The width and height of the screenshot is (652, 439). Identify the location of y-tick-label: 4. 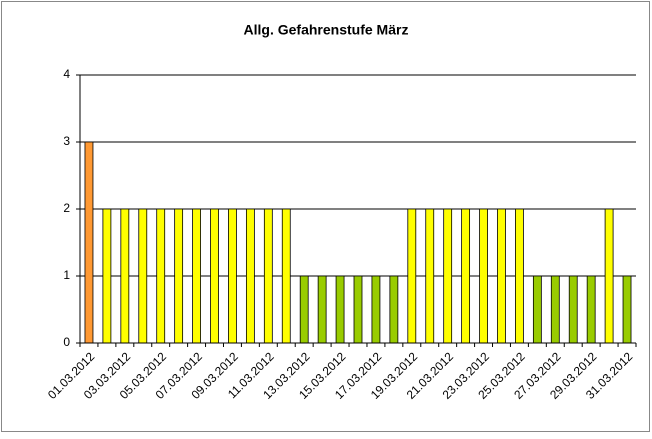
(66, 74).